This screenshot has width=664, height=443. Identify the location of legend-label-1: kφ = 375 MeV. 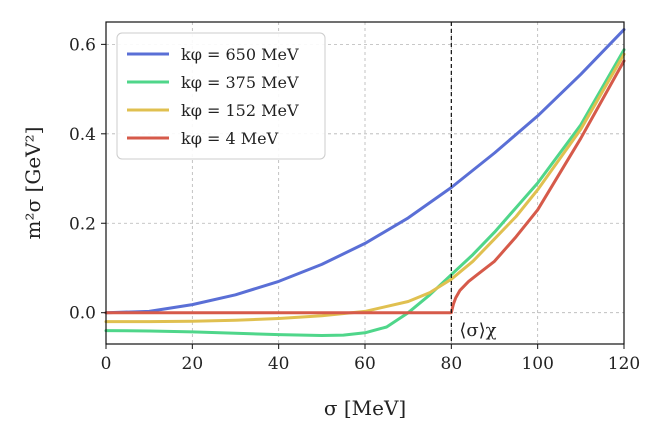
(240, 82).